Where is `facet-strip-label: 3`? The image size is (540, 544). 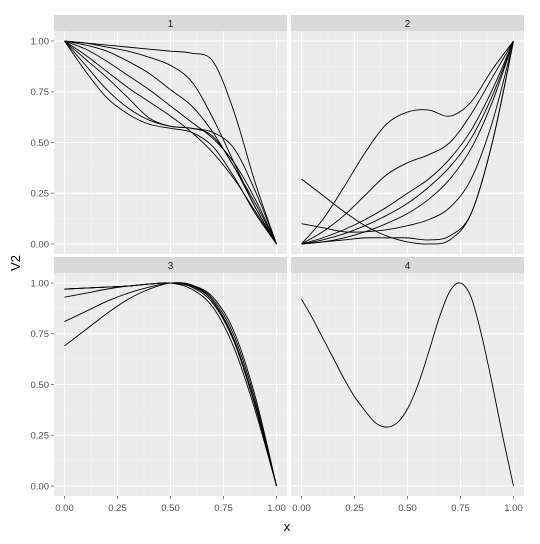 facet-strip-label: 3 is located at coordinates (171, 266).